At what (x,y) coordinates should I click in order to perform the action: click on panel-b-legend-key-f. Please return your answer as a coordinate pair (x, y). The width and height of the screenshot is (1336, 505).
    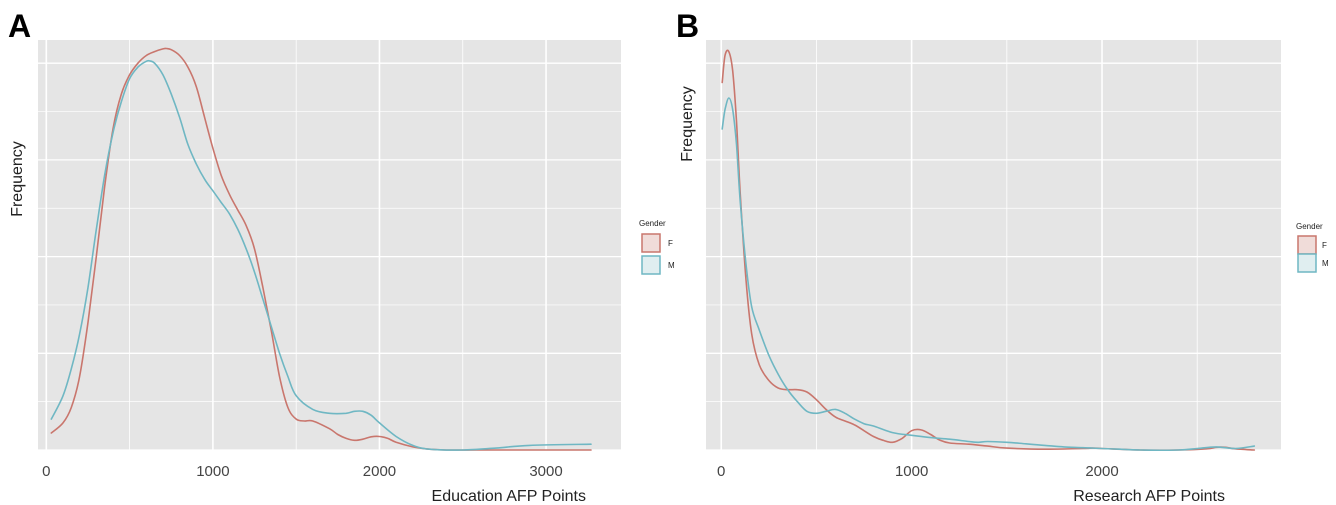
    Looking at the image, I should click on (1307, 245).